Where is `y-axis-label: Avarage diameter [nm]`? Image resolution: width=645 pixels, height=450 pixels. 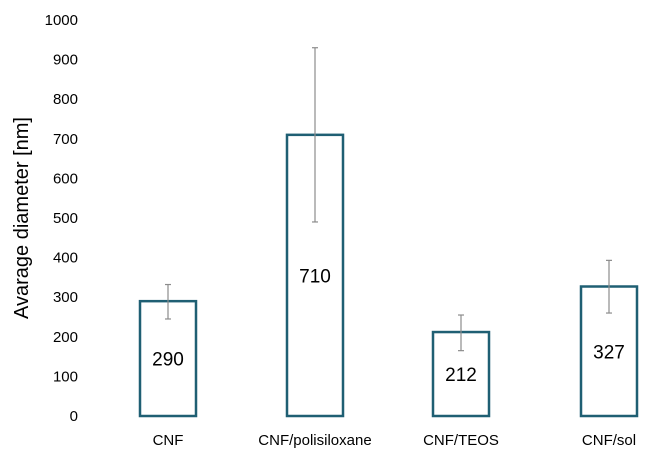
y-axis-label: Avarage diameter [nm] is located at coordinates (22, 218).